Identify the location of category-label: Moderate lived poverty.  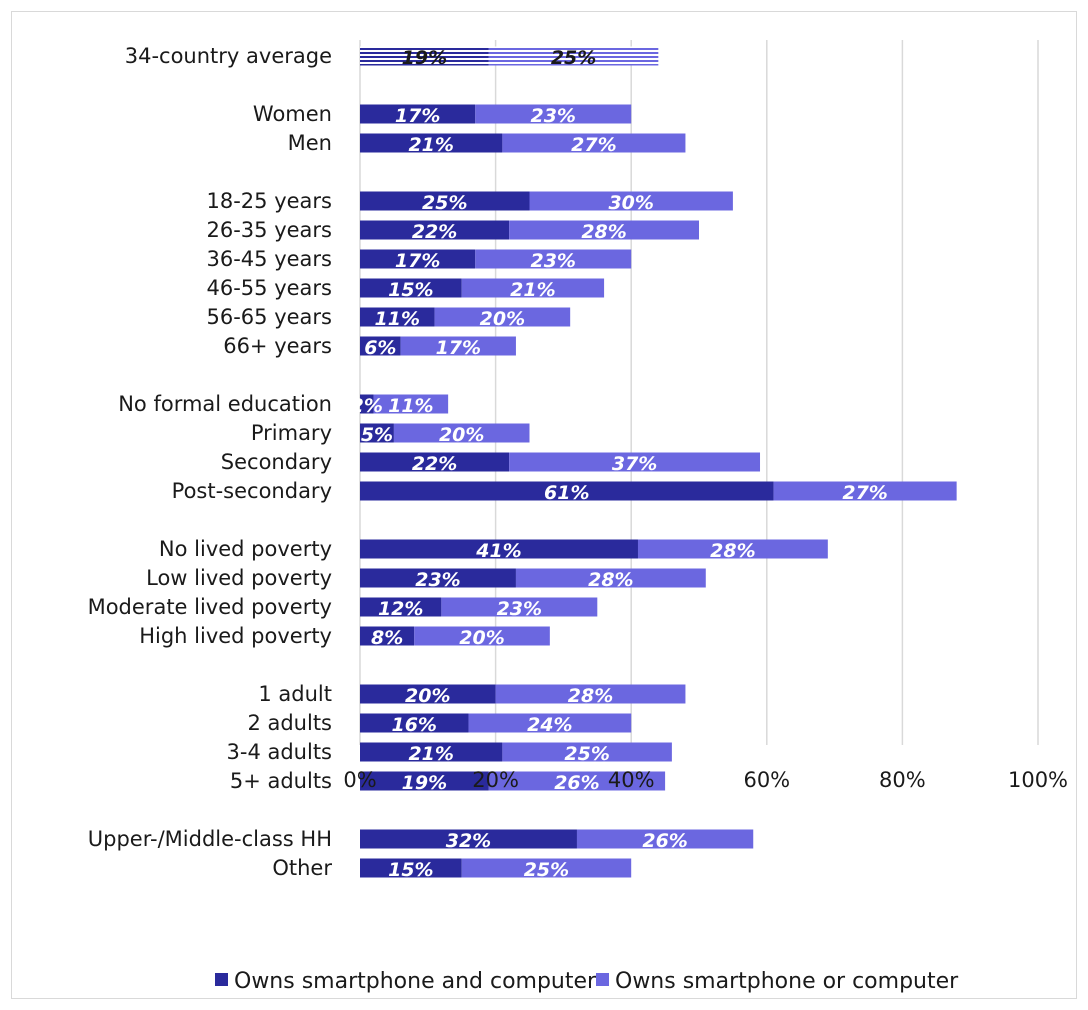
(210, 607).